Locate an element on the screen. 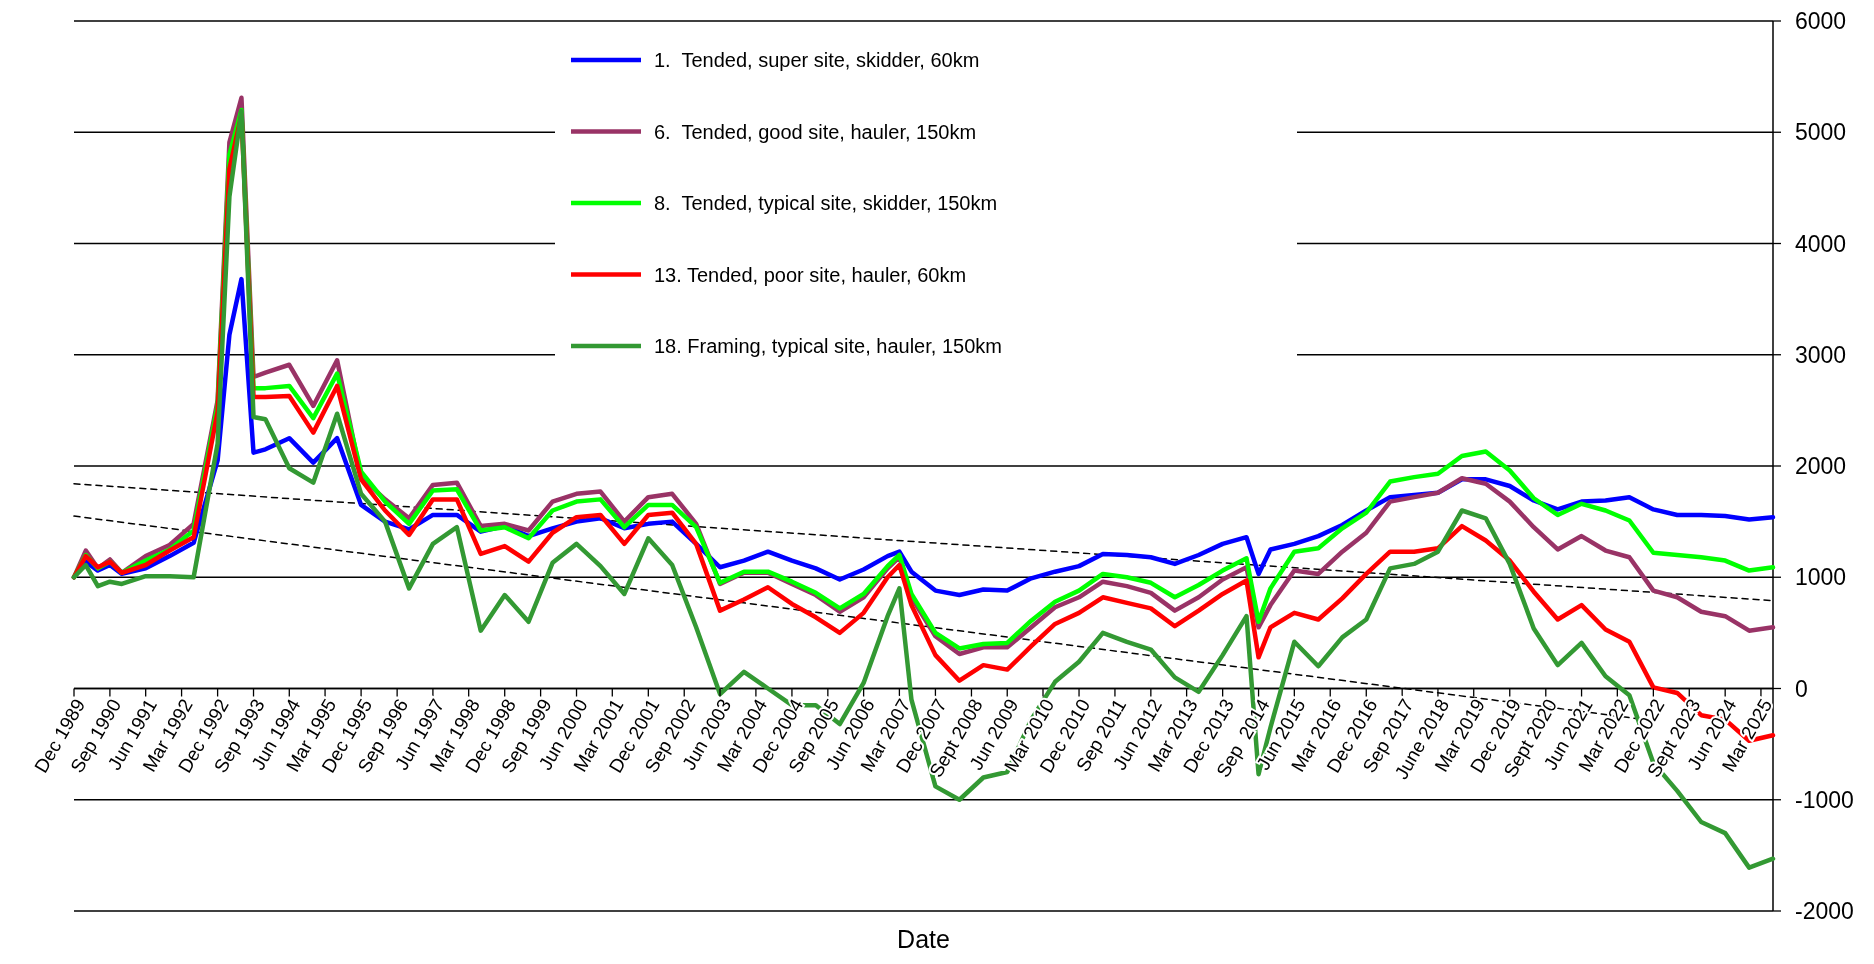  x-axis-title: Date is located at coordinates (923, 939).